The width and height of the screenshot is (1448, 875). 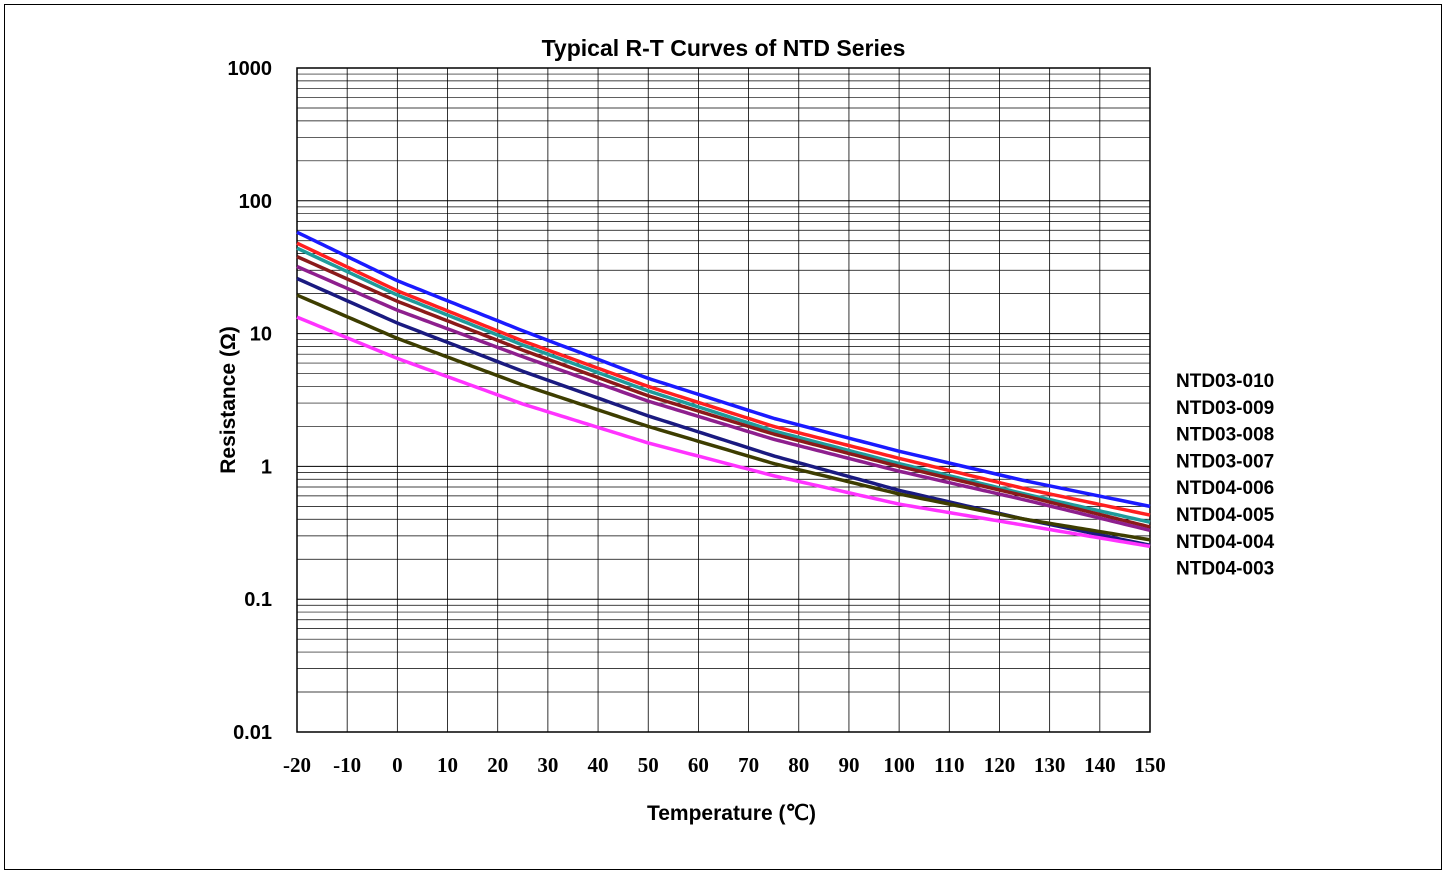 What do you see at coordinates (748, 765) in the screenshot?
I see `x-tick-label: 70` at bounding box center [748, 765].